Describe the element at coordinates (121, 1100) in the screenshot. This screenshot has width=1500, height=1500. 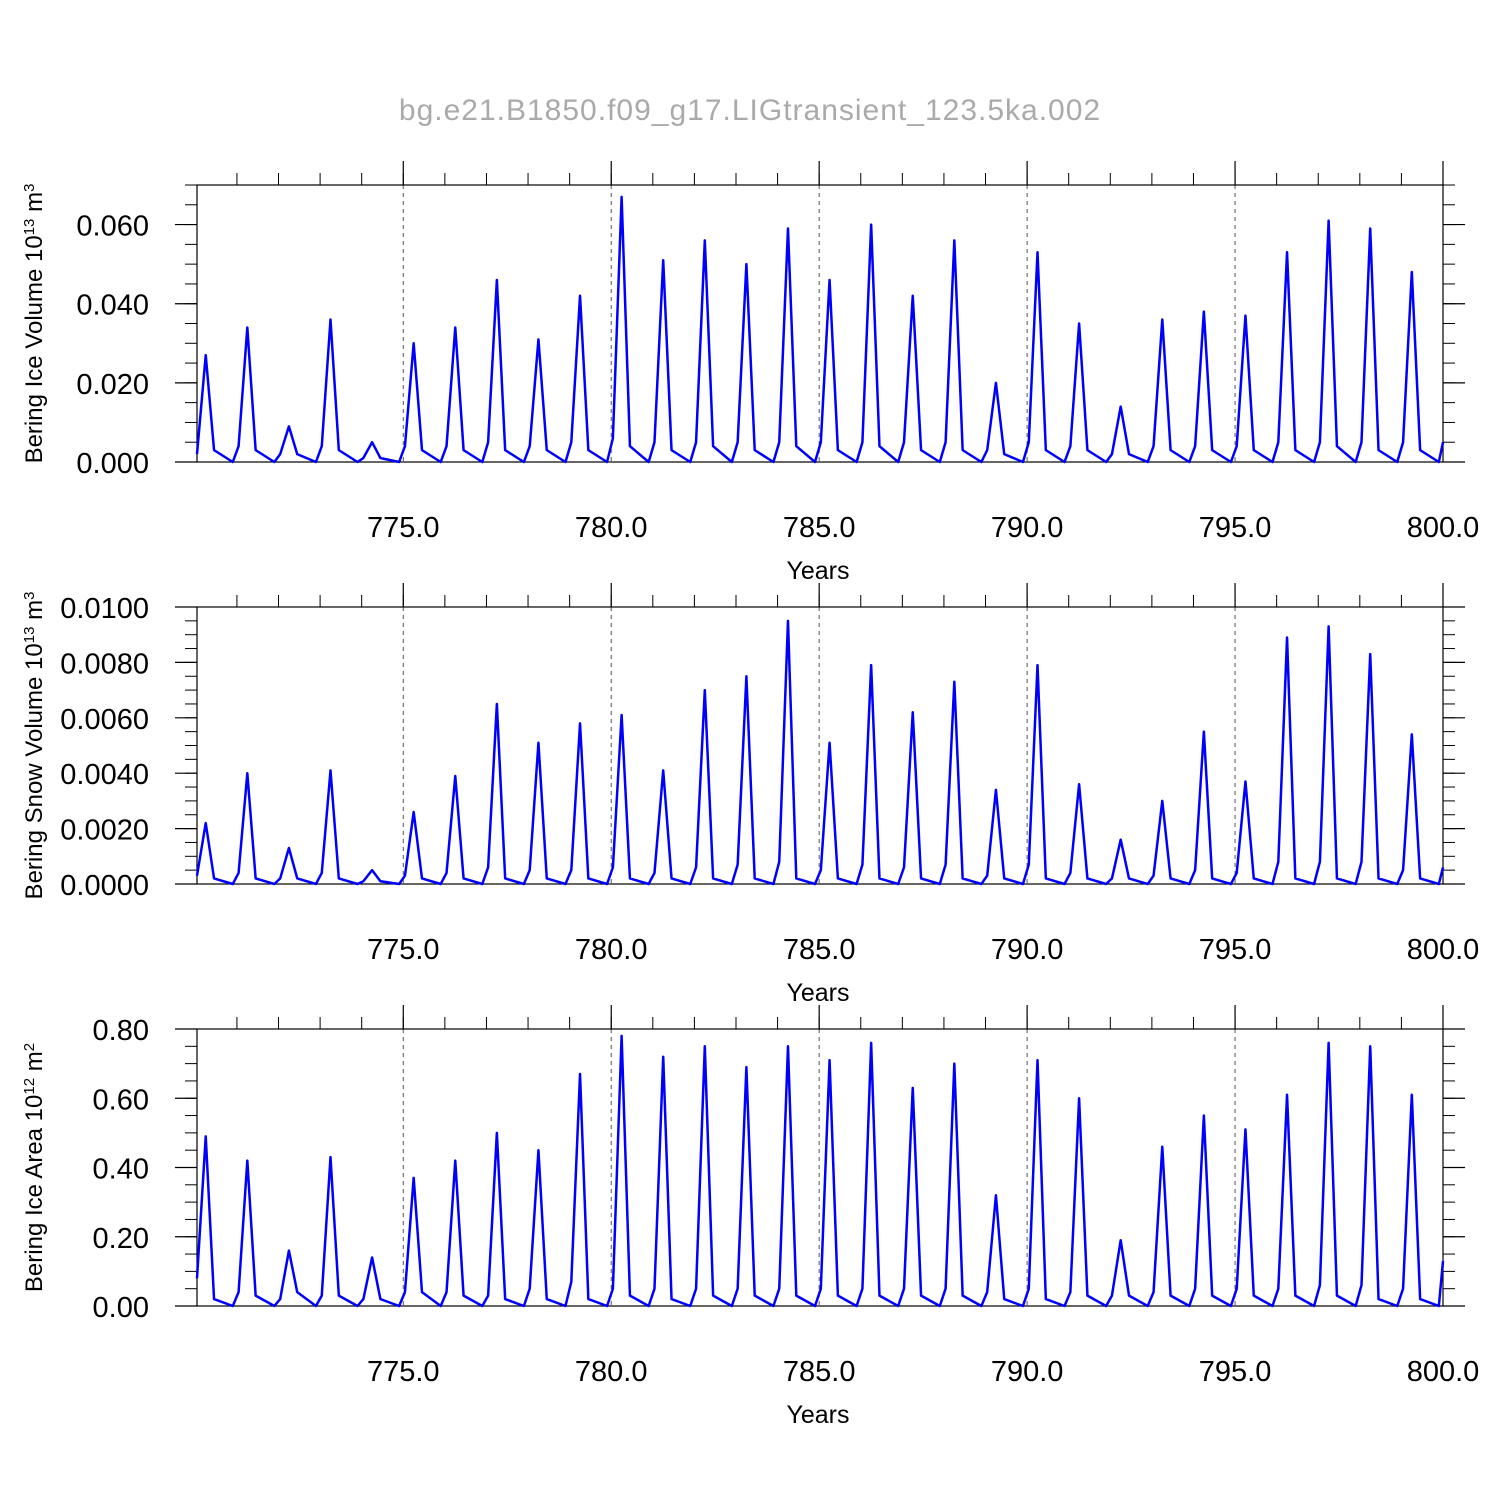
I see `y-tick-label: 0.60` at that location.